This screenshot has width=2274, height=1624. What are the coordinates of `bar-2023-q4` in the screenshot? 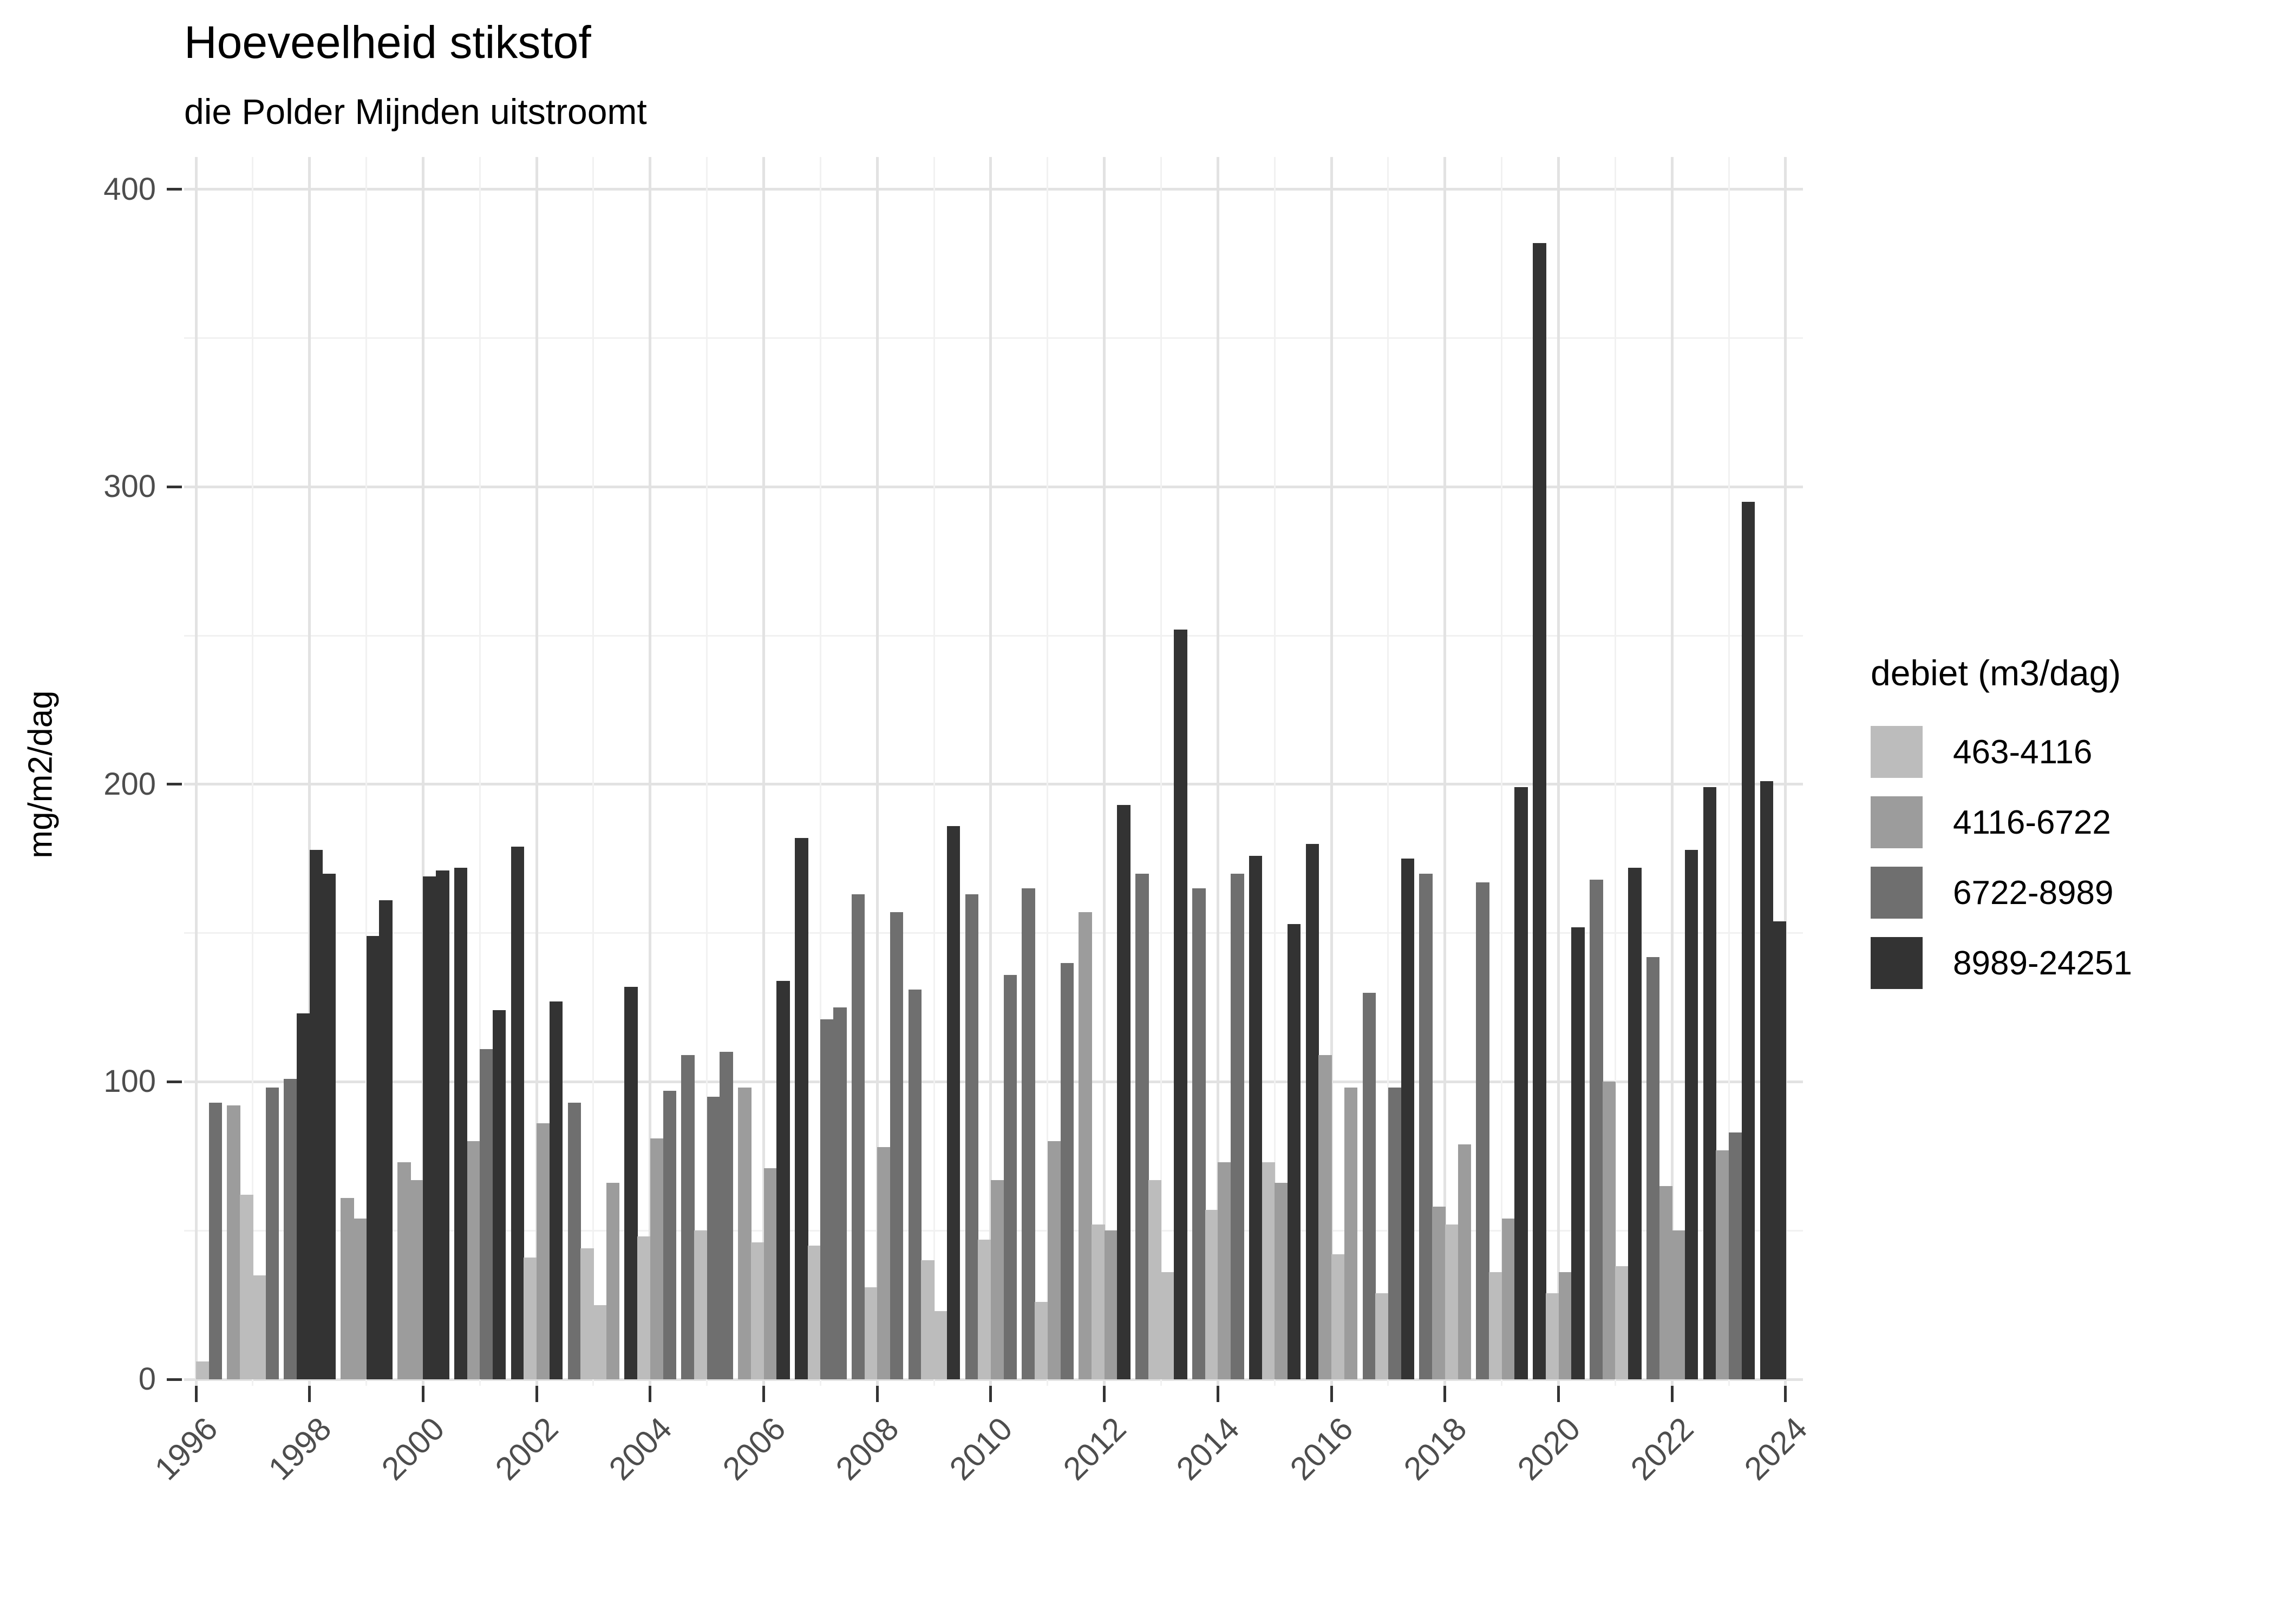 It's located at (1748, 940).